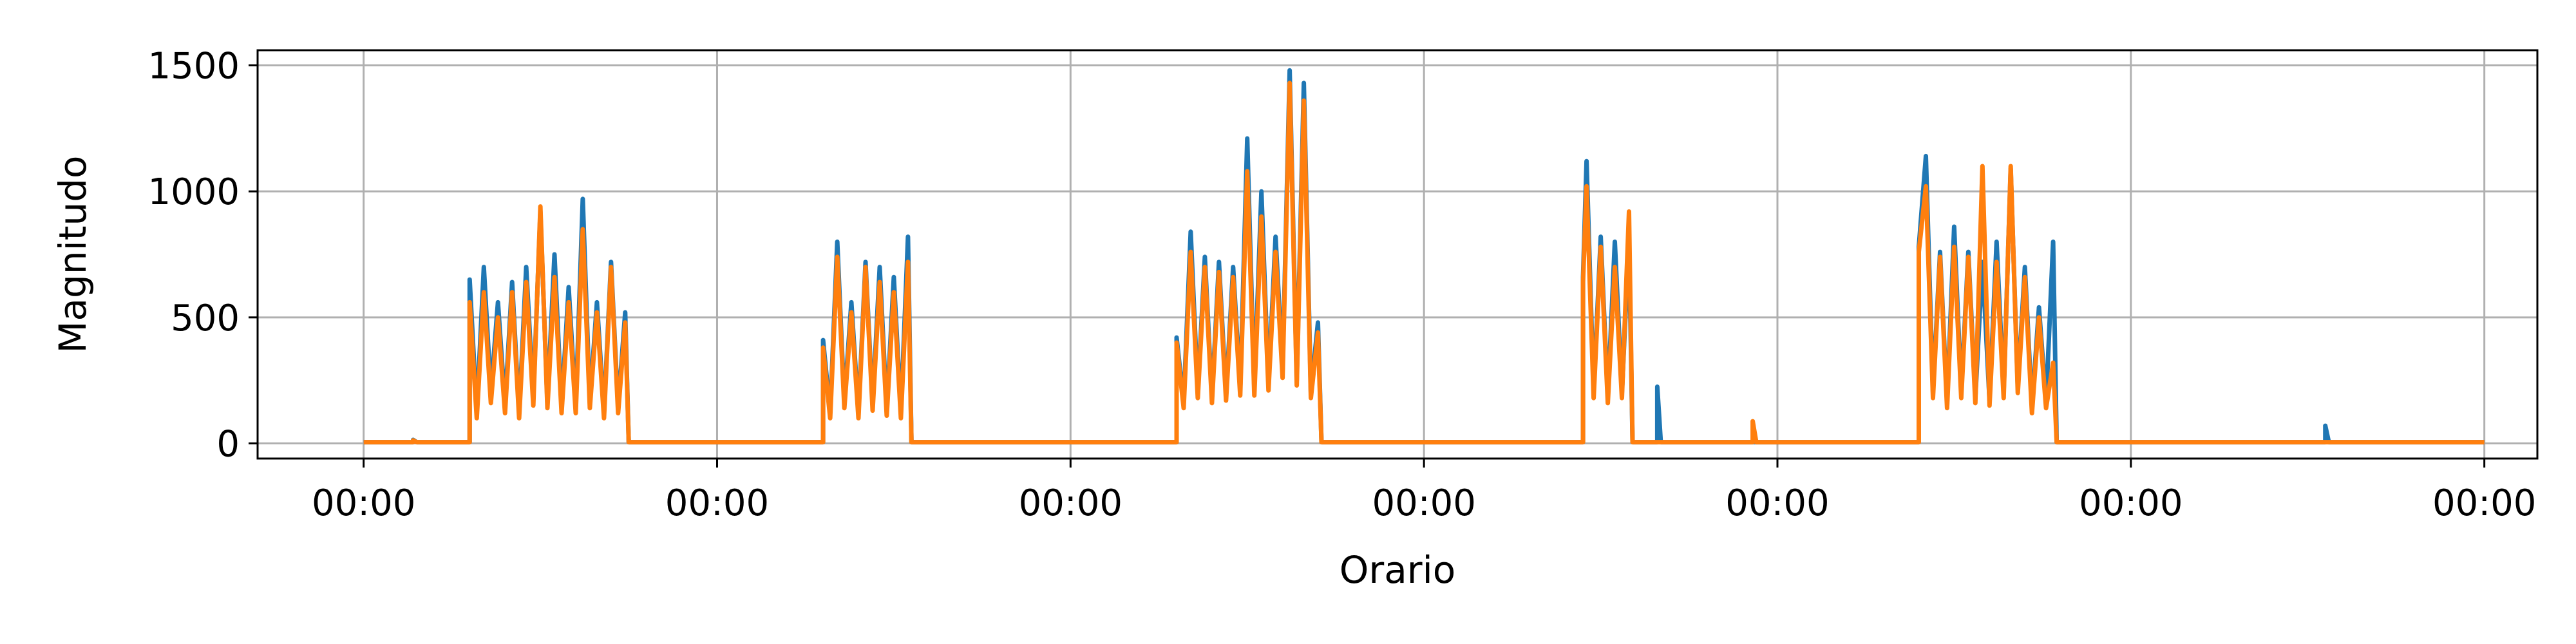 The width and height of the screenshot is (2576, 644). What do you see at coordinates (193, 66) in the screenshot?
I see `y-tick-label: 1500` at bounding box center [193, 66].